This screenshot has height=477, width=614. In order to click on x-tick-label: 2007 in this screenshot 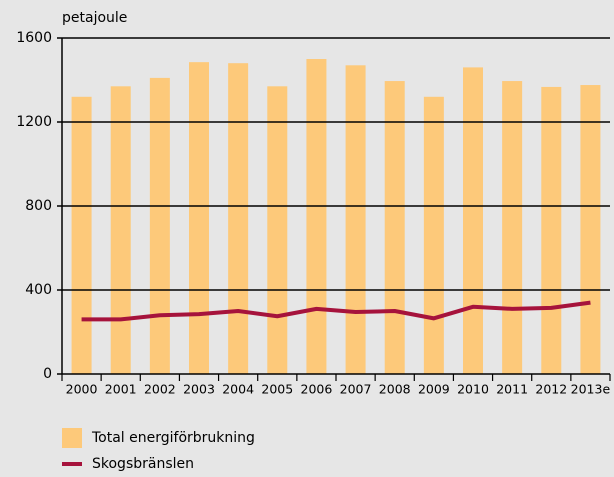, I will do `click(356, 389)`.